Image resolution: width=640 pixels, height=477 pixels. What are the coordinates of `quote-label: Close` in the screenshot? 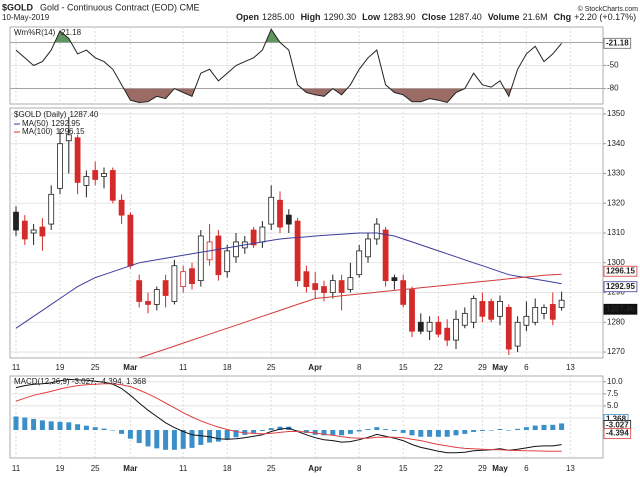 It's located at (434, 17).